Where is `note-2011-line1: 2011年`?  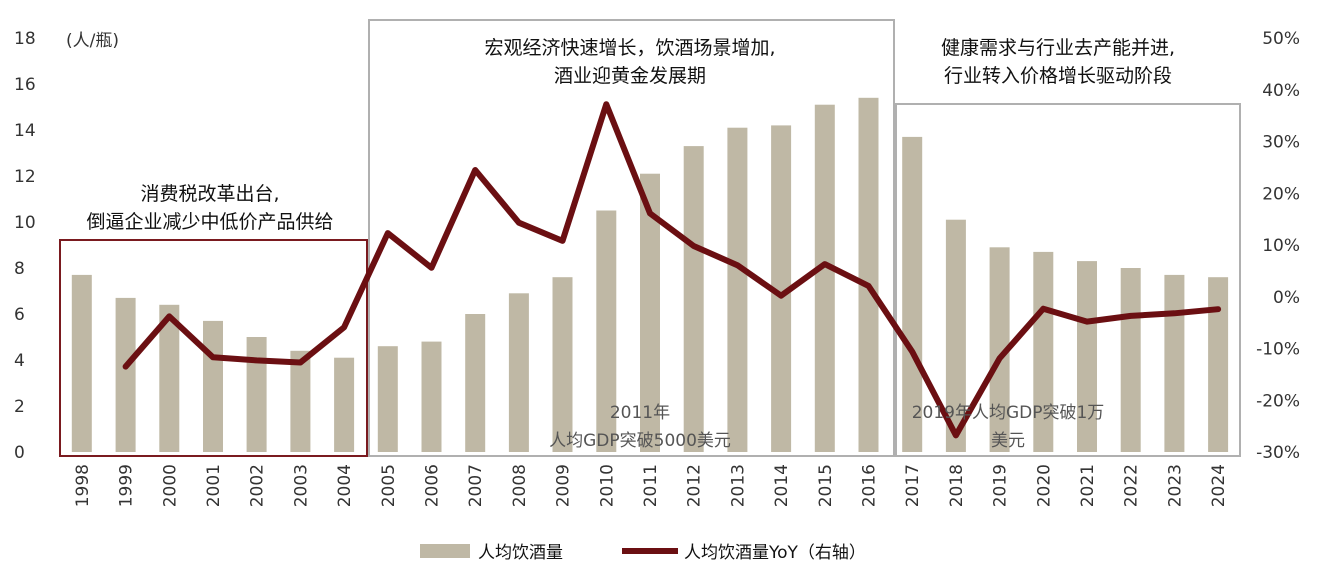
note-2011-line1: 2011年 is located at coordinates (640, 413).